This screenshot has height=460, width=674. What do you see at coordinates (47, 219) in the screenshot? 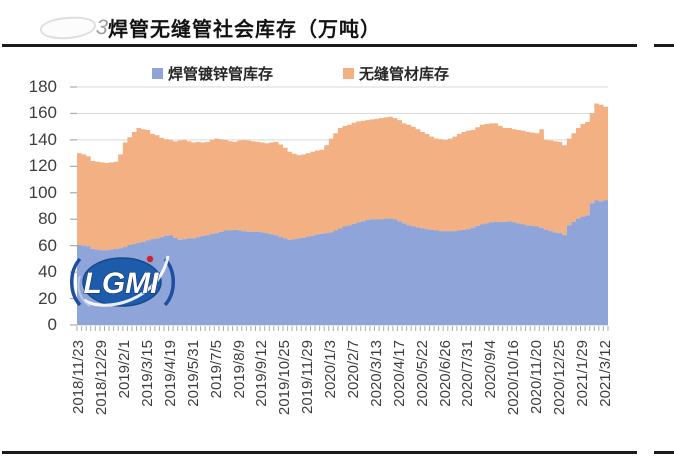
I see `y-axis-label: 80` at bounding box center [47, 219].